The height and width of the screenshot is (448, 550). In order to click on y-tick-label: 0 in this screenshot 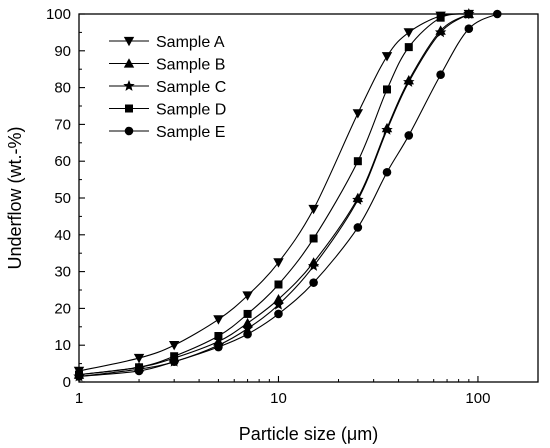, I will do `click(67, 382)`.